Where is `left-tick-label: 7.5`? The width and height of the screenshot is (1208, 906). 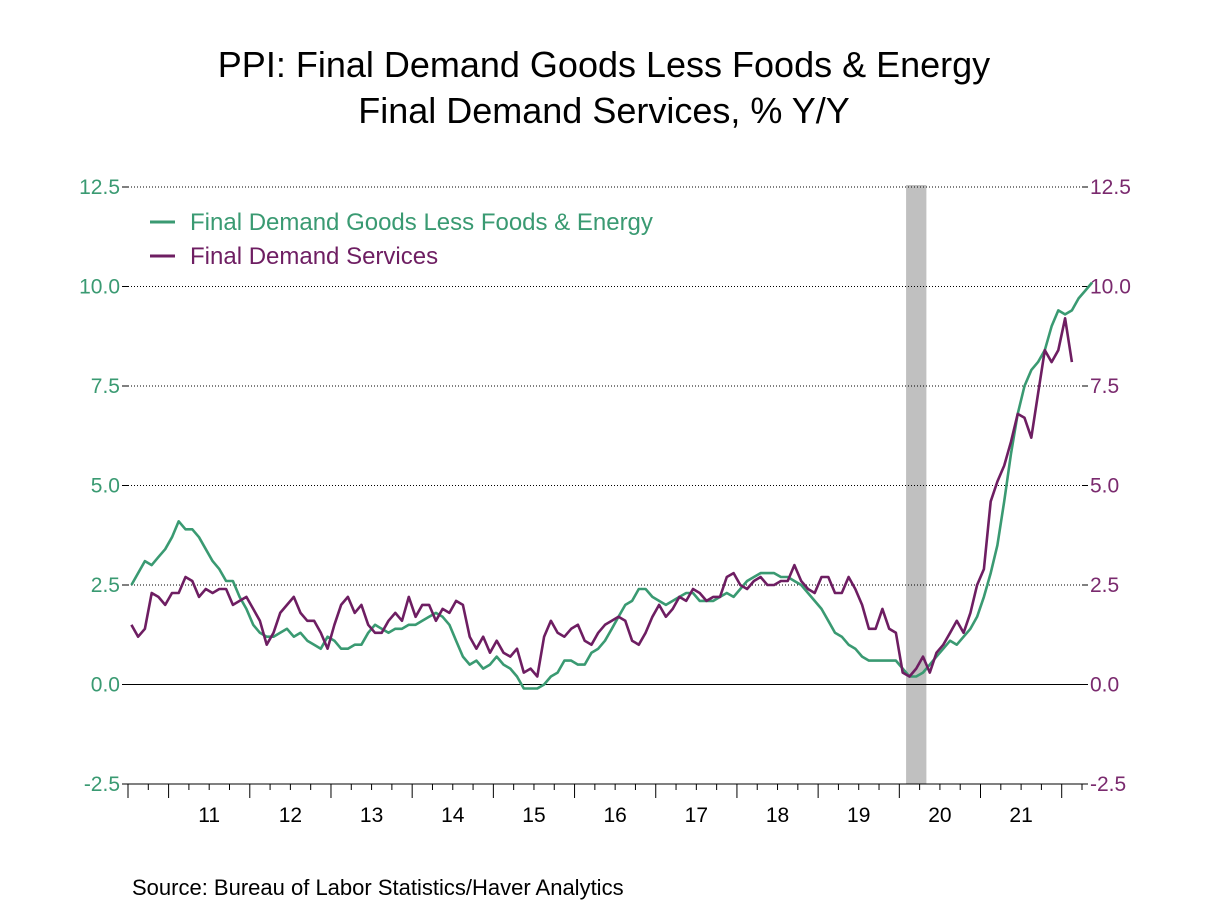 left-tick-label: 7.5 is located at coordinates (105, 386).